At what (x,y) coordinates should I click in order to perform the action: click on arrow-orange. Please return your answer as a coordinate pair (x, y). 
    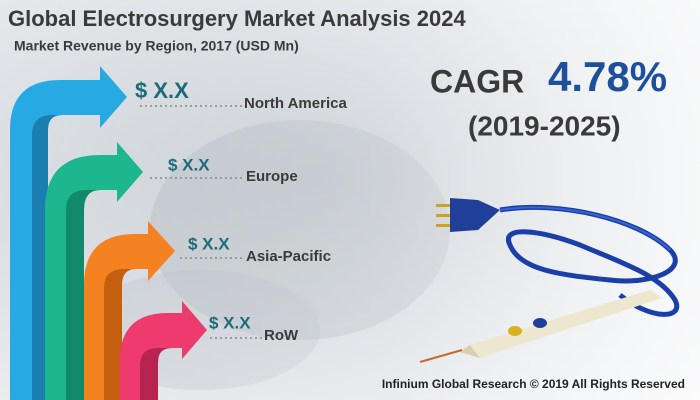
    Looking at the image, I should click on (129, 310).